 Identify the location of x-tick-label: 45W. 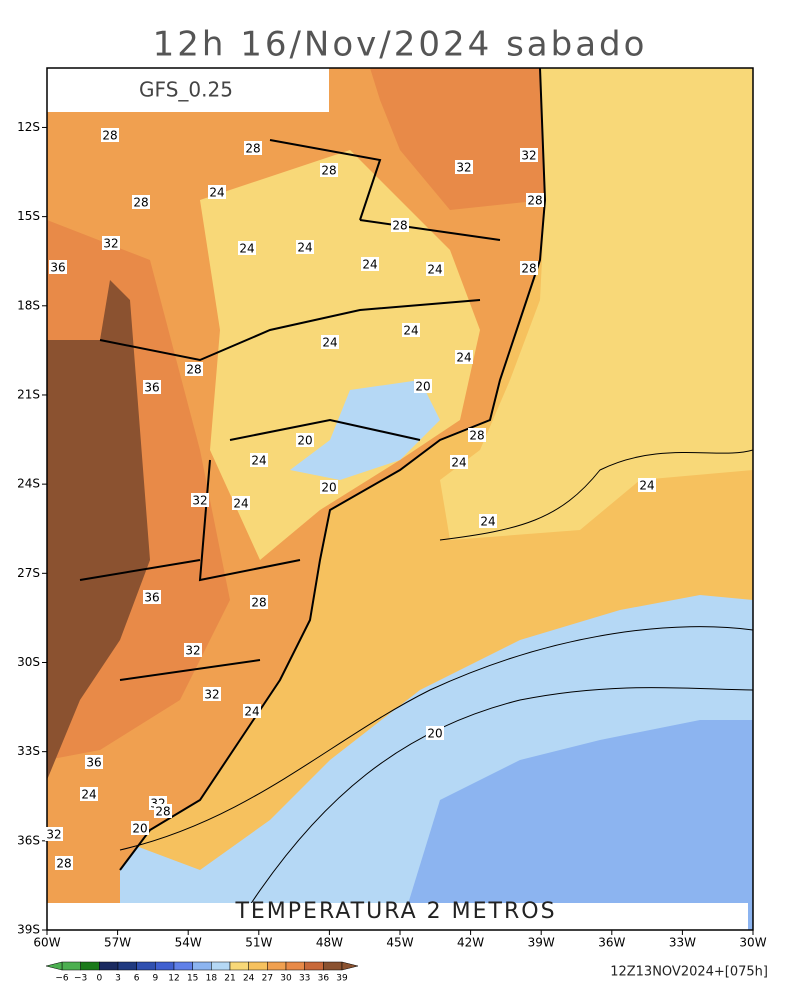
(399, 943).